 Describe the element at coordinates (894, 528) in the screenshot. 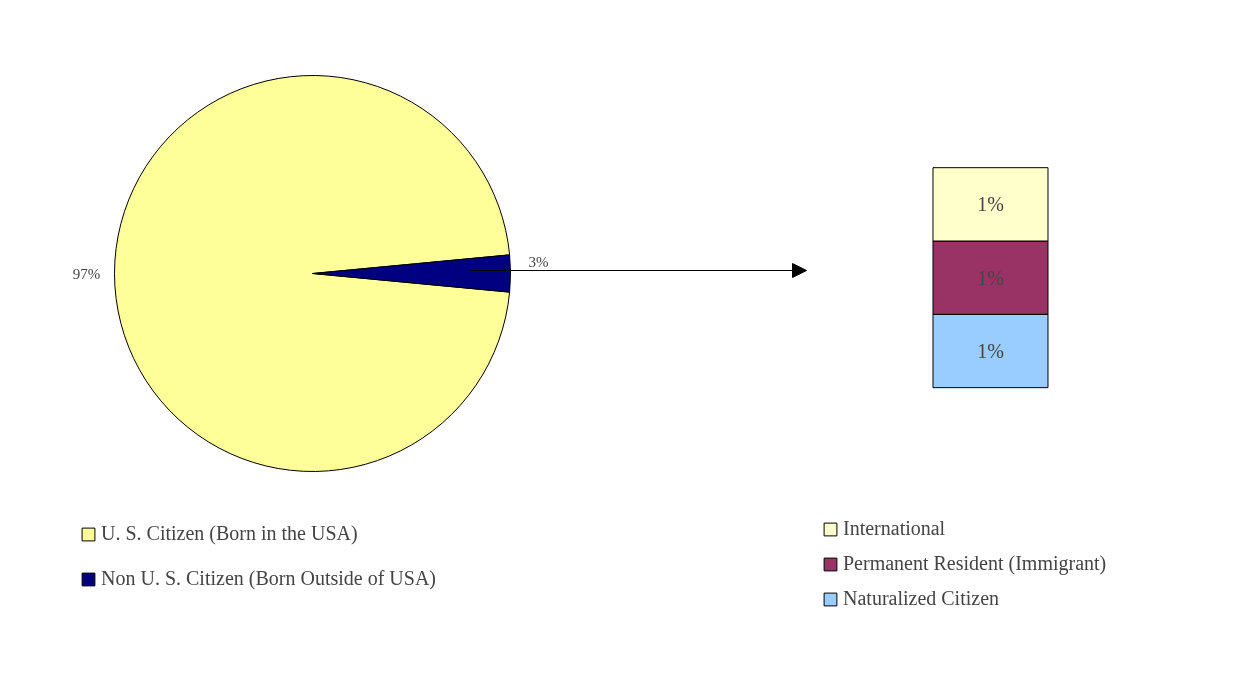

I see `legend-label: International` at that location.